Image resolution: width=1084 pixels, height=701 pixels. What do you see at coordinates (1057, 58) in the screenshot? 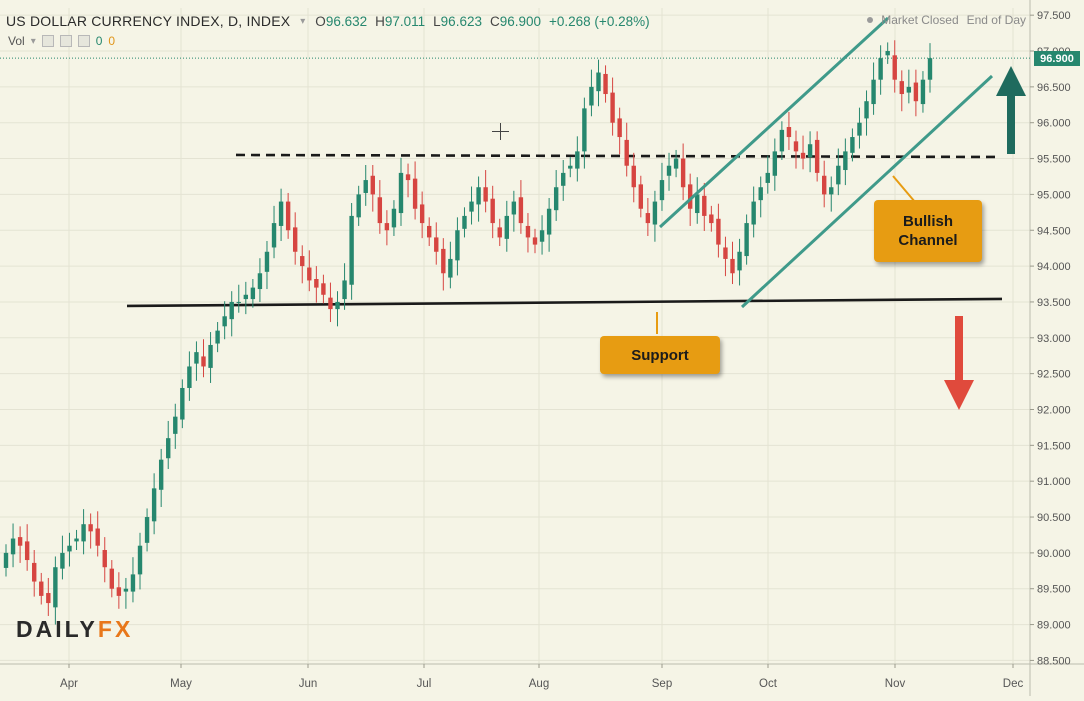
I see `last-price-badge: 96.900` at bounding box center [1057, 58].